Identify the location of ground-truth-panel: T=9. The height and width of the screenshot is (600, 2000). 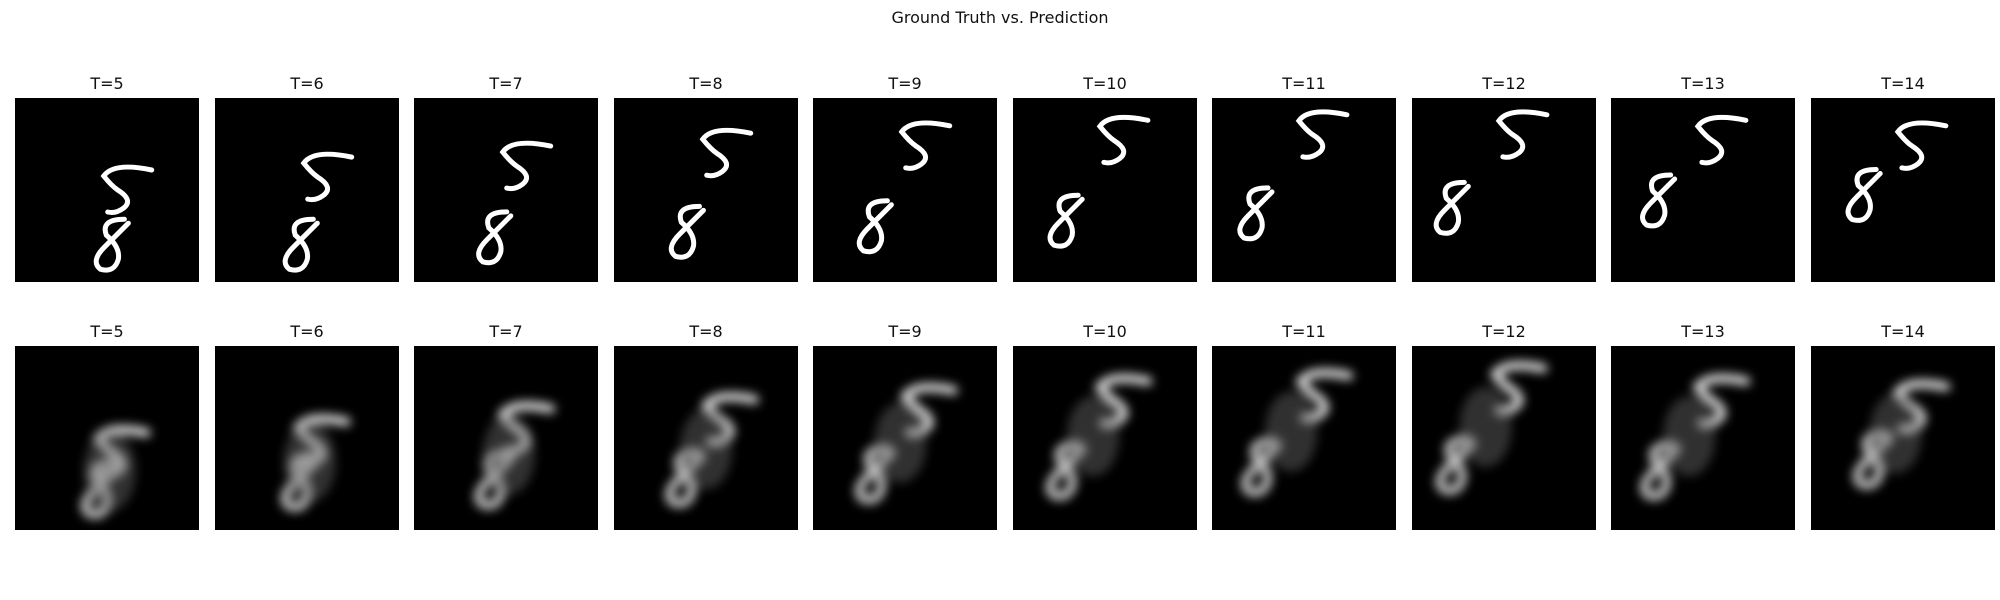
(905, 194).